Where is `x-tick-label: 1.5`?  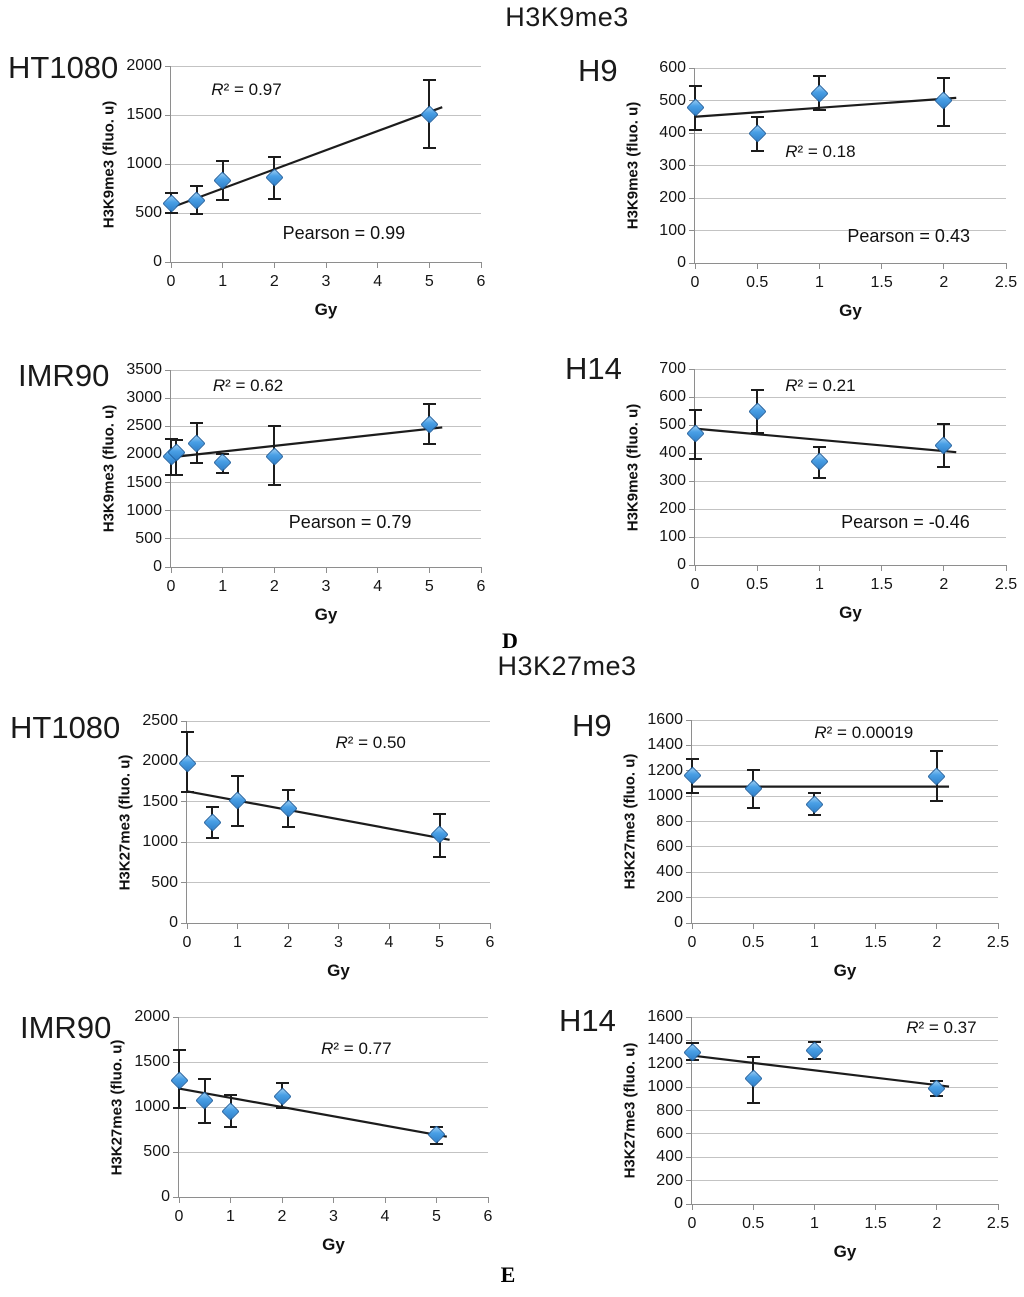 x-tick-label: 1.5 is located at coordinates (881, 282).